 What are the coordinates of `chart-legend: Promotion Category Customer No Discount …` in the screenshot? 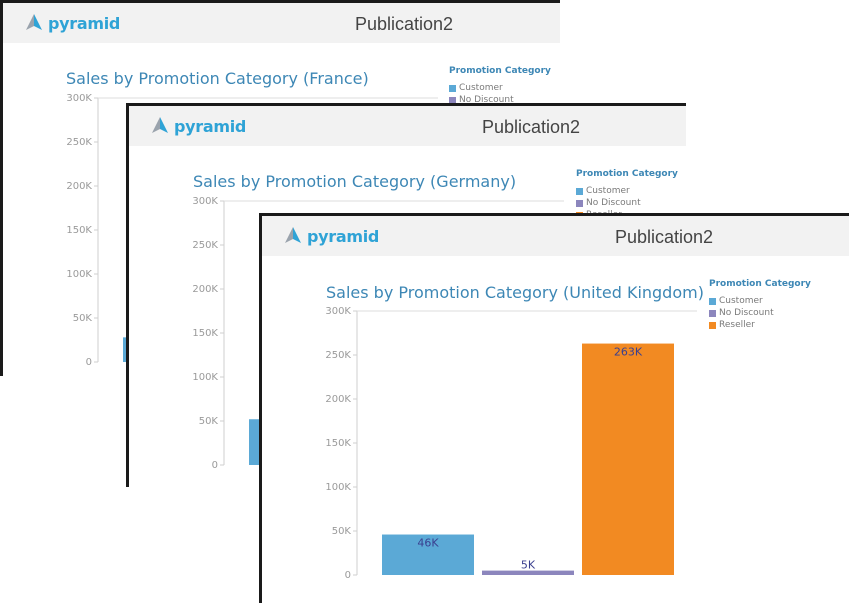 It's located at (760, 305).